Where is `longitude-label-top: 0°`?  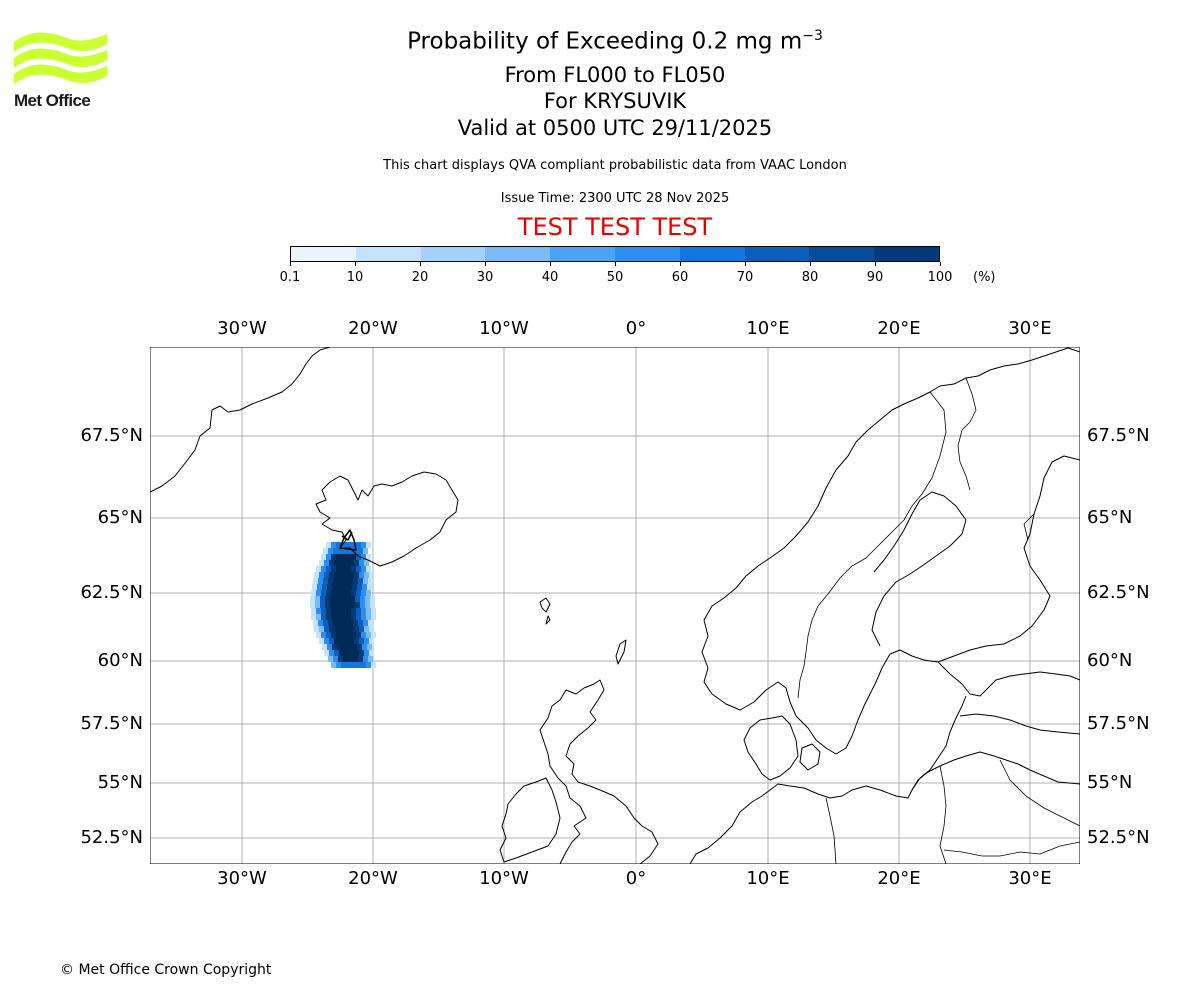
longitude-label-top: 0° is located at coordinates (636, 328).